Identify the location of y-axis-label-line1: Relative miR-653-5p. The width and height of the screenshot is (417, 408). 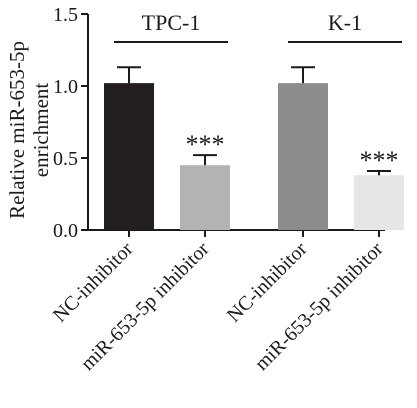
(17, 130).